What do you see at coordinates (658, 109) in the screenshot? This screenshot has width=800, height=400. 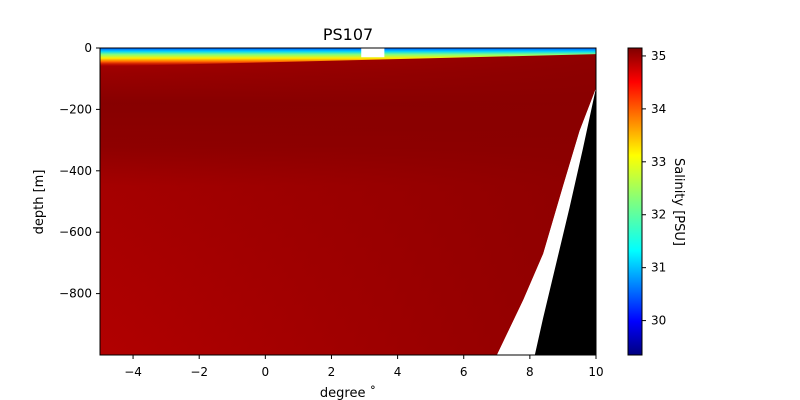 I see `colorbar-tick-label: 34` at bounding box center [658, 109].